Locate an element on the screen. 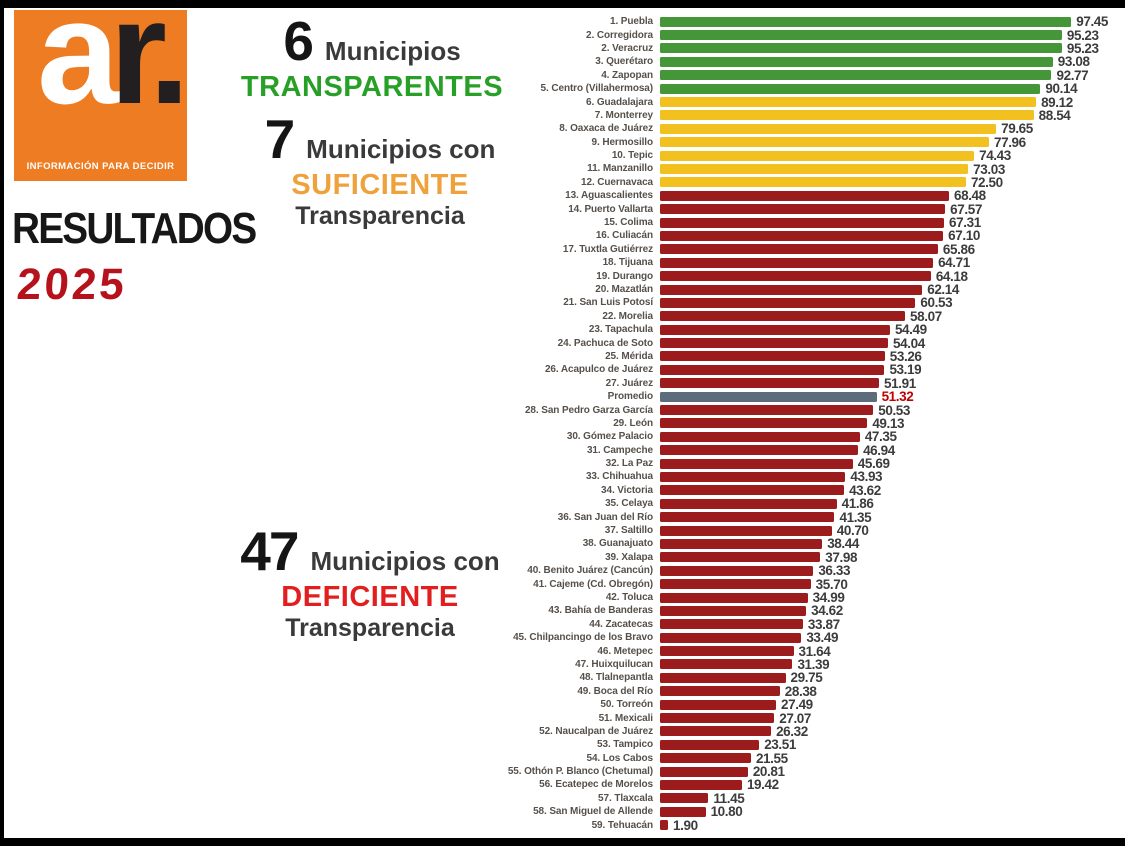 The width and height of the screenshot is (1125, 846). chart-row: 45. Chilpancingo de los Bravo 33.49 is located at coordinates (776, 637).